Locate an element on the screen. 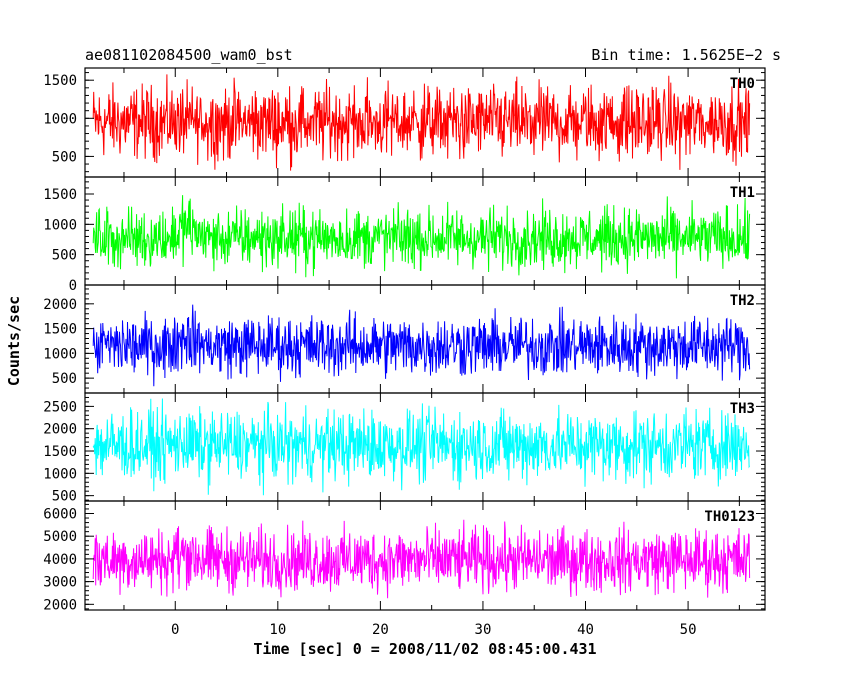 The width and height of the screenshot is (850, 680). y-tick-label-th0123: 5000 is located at coordinates (60, 537).